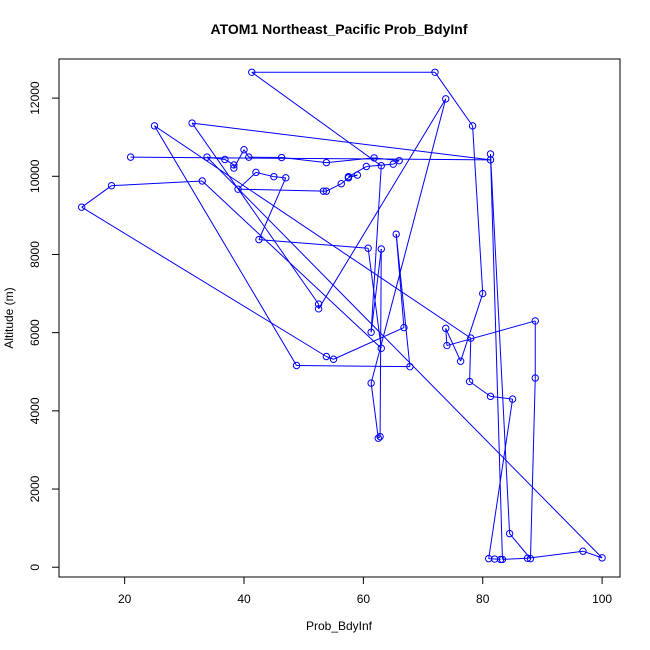 This screenshot has width=650, height=650. What do you see at coordinates (35, 332) in the screenshot?
I see `y-tick-label: 6000` at bounding box center [35, 332].